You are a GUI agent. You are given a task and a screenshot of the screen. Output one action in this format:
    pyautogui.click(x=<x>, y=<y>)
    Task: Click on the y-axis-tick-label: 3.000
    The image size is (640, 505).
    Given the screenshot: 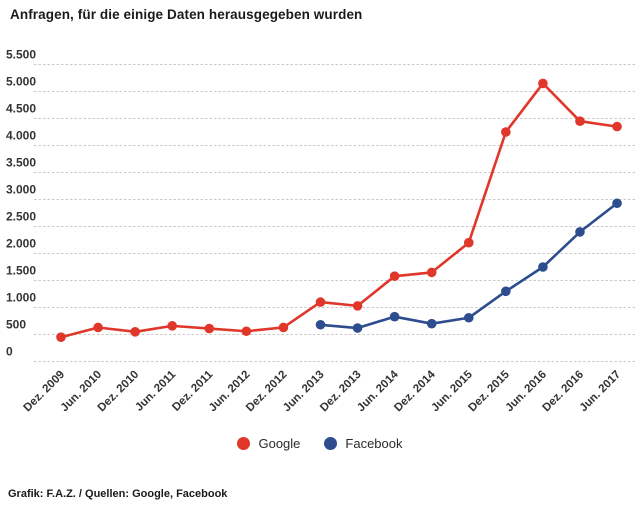 What is the action you would take?
    pyautogui.click(x=21, y=190)
    